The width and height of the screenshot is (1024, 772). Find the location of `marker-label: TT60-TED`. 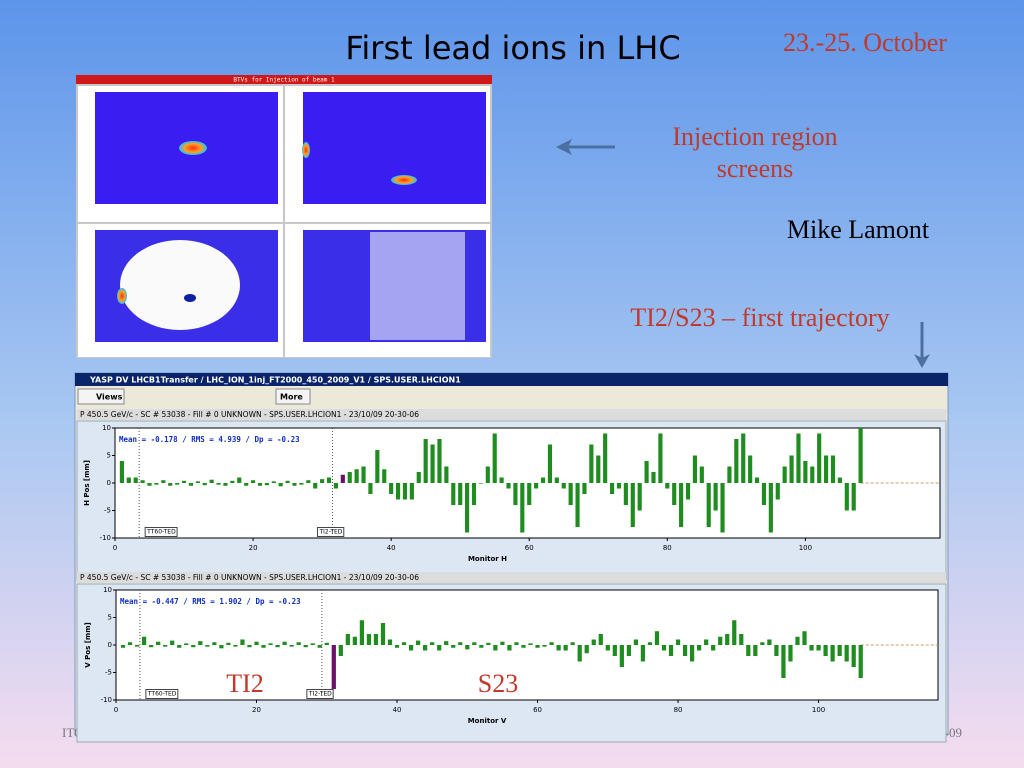

marker-label: TT60-TED is located at coordinates (161, 532).